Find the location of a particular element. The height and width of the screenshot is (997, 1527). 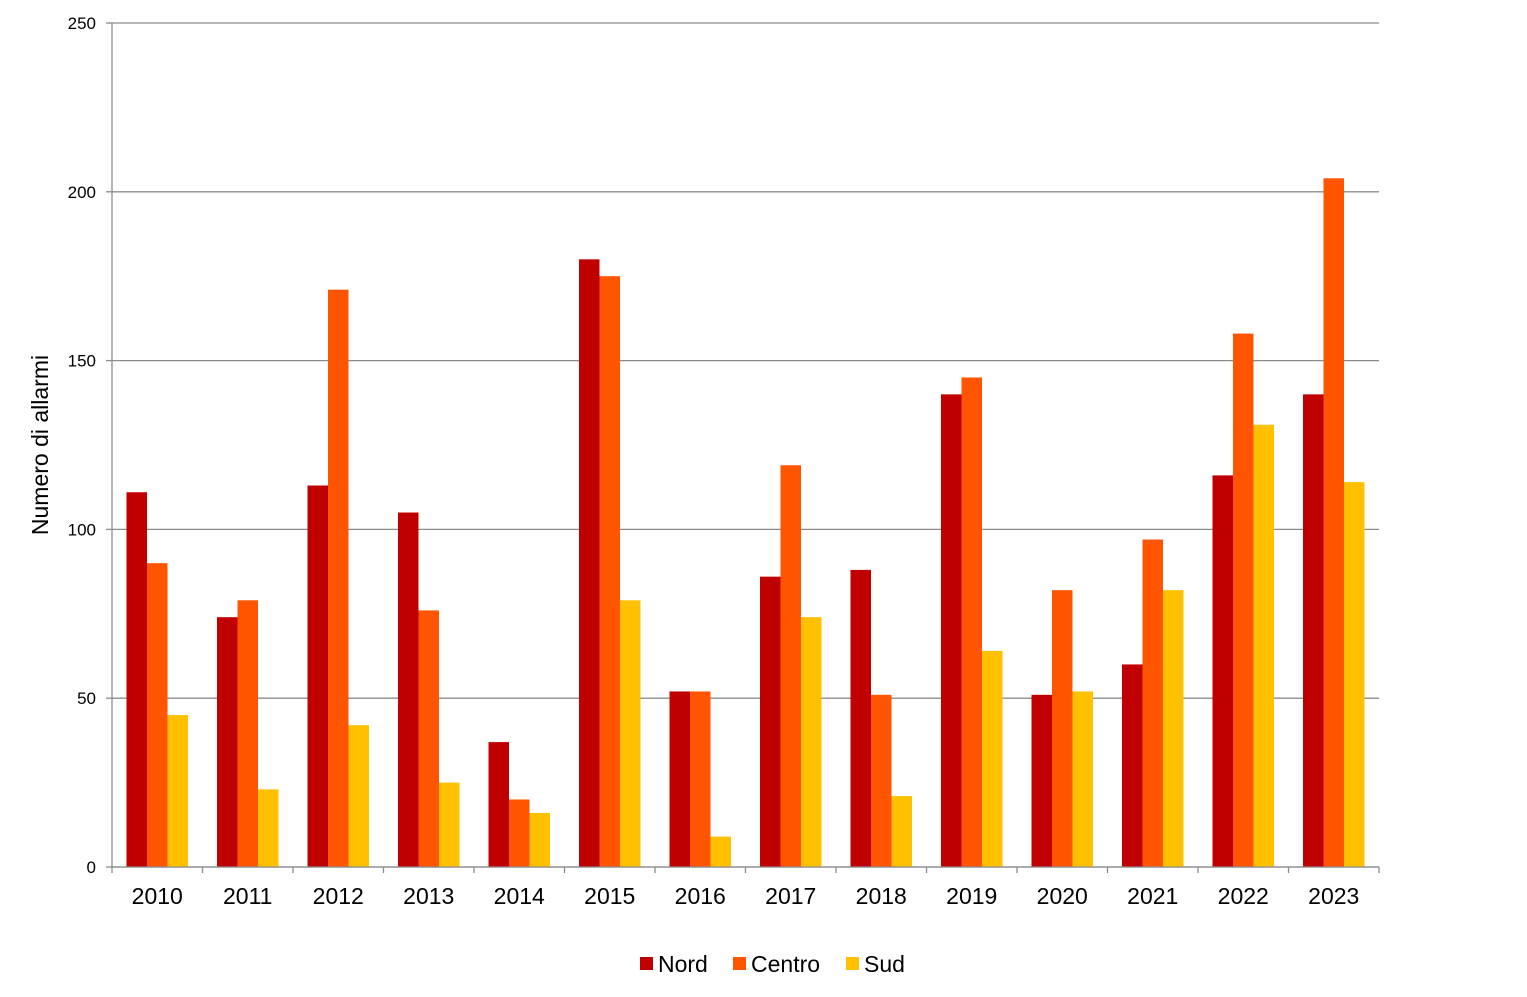

bar-sud-2015 is located at coordinates (630, 733).